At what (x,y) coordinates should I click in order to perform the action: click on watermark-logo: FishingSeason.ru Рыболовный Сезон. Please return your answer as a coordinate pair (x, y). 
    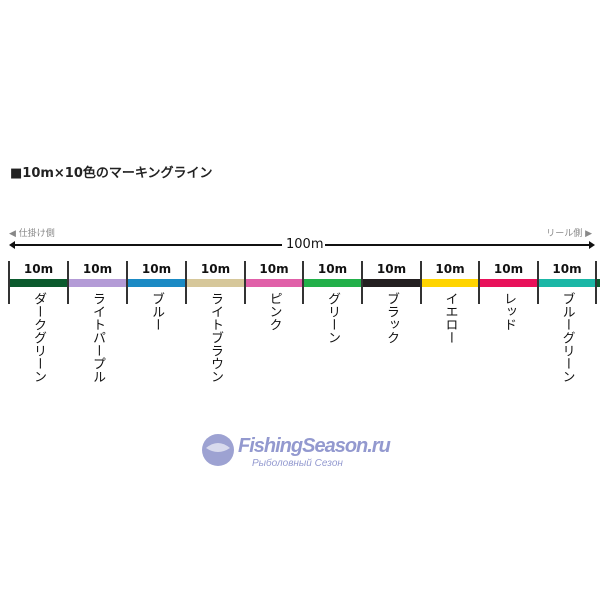
    Looking at the image, I should click on (300, 457).